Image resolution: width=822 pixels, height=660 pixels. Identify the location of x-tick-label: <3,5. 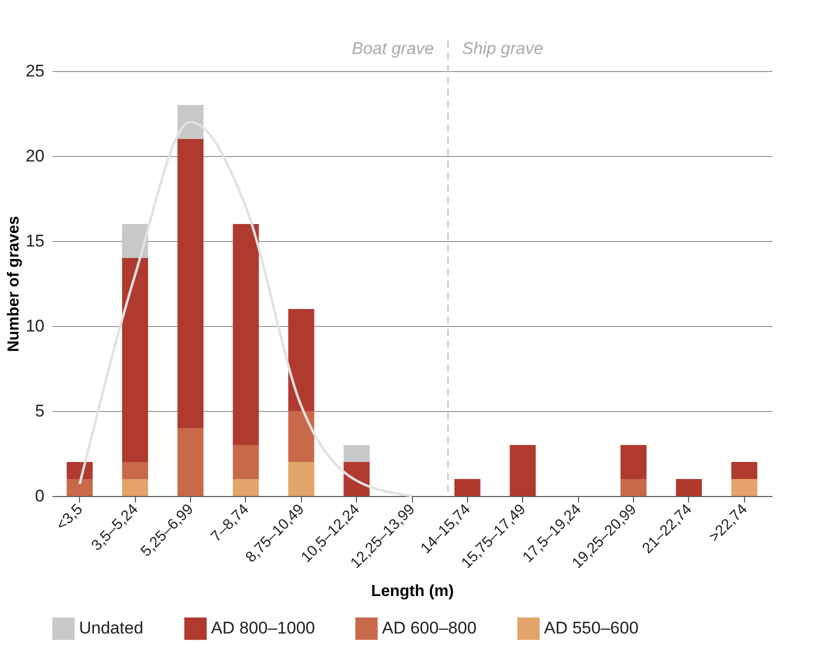
(69, 517).